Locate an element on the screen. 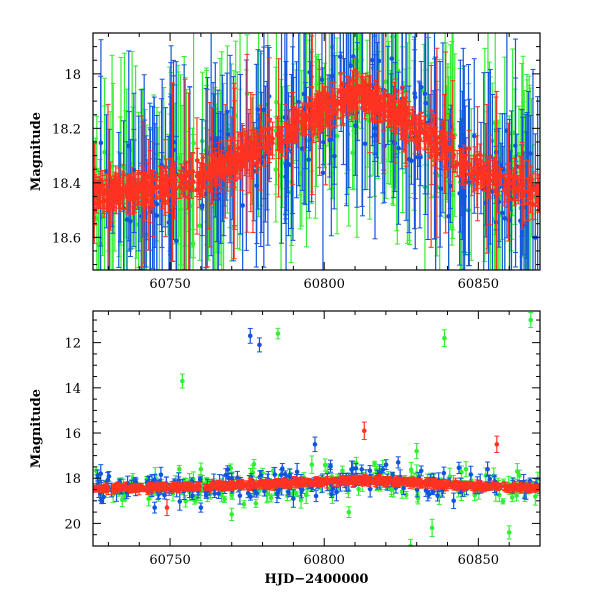 The image size is (600, 600). bottom-y-axis-title: Magnitude is located at coordinates (36, 428).